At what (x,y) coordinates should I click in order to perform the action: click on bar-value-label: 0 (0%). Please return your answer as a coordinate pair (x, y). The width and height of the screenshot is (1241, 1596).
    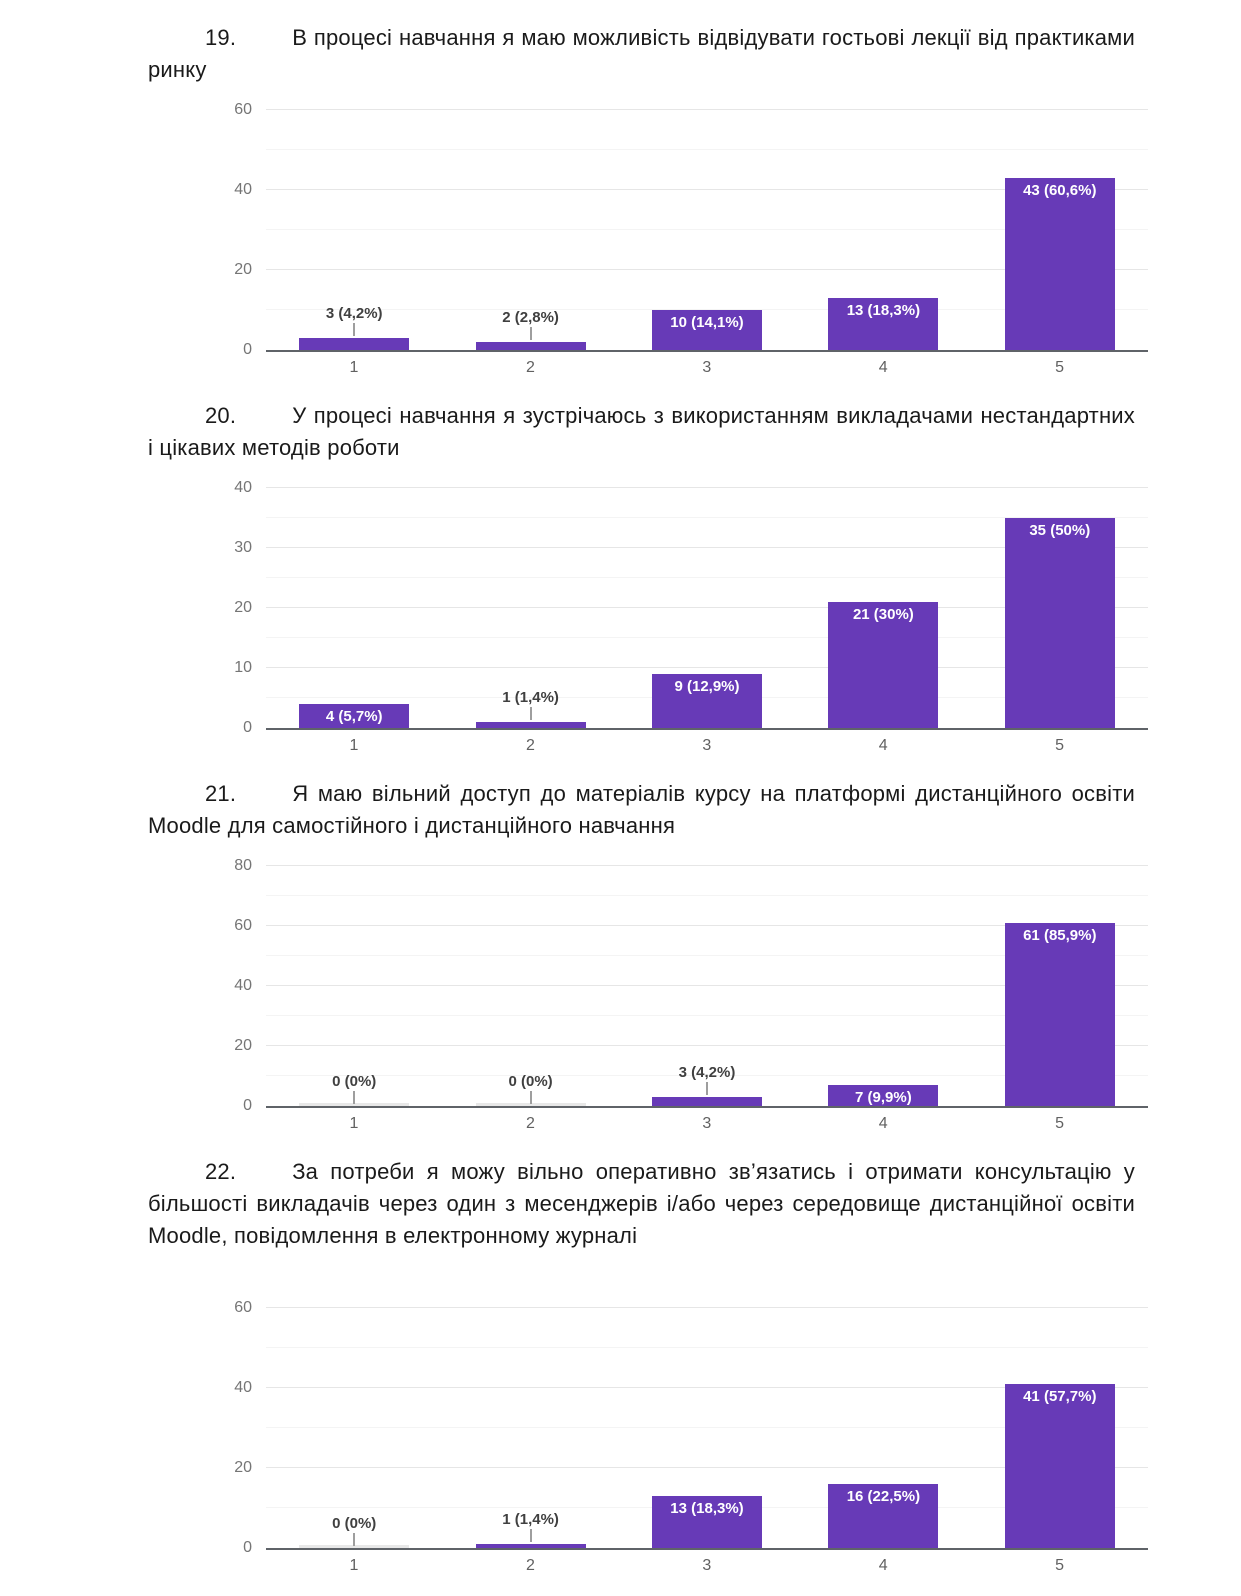
    Looking at the image, I should click on (530, 1081).